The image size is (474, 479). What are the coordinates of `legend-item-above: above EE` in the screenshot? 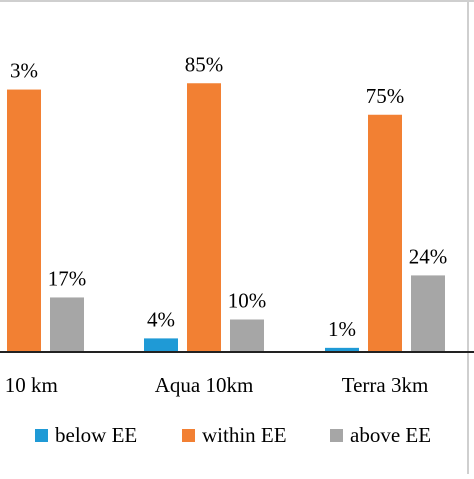 It's located at (380, 435).